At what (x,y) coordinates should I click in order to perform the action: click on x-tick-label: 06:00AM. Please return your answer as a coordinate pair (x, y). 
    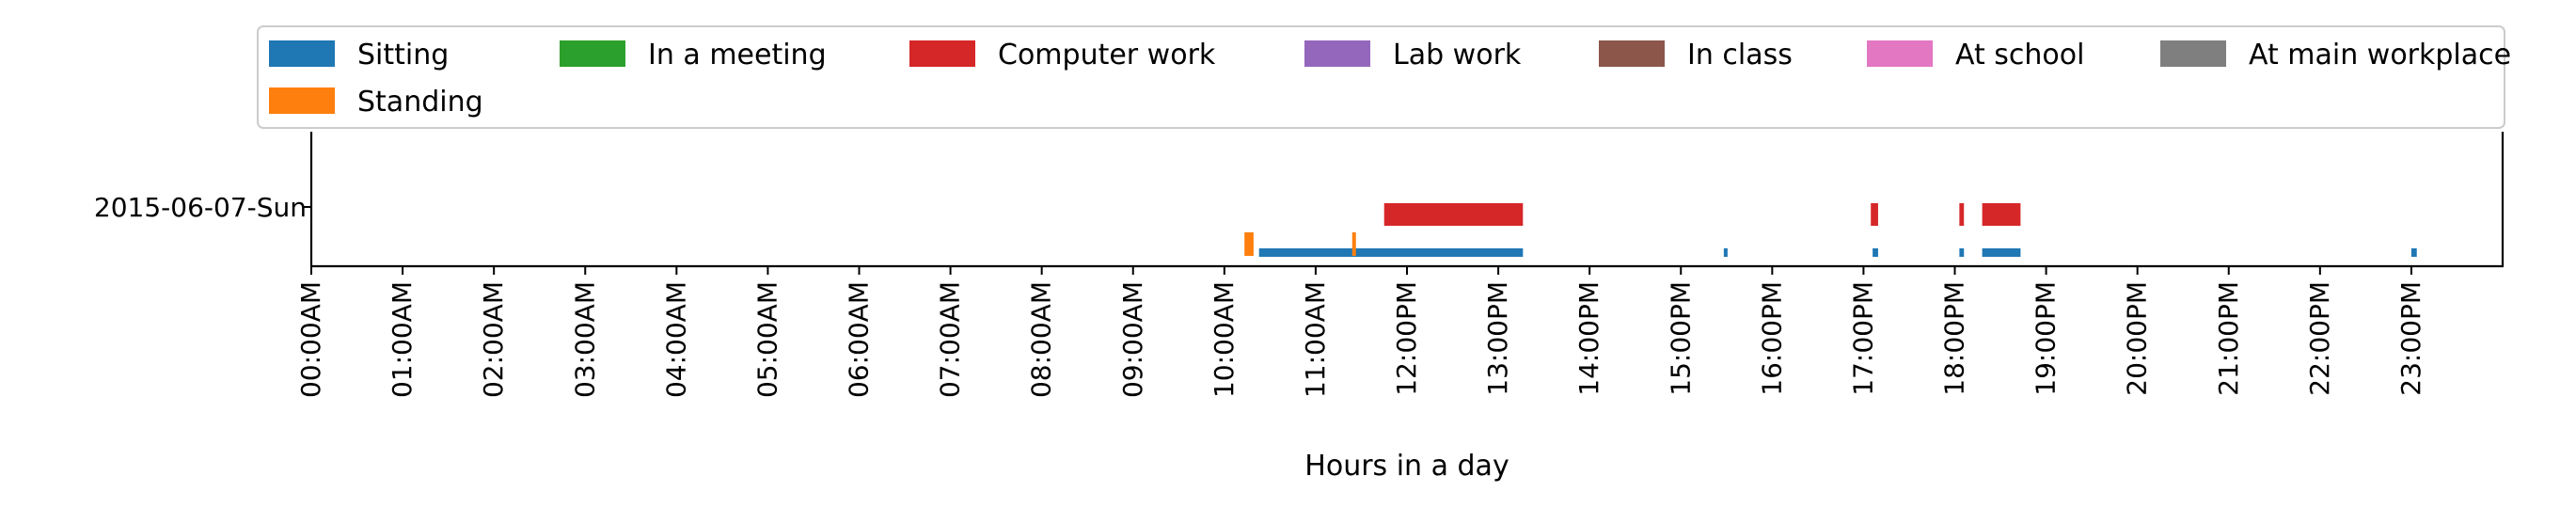
    Looking at the image, I should click on (859, 340).